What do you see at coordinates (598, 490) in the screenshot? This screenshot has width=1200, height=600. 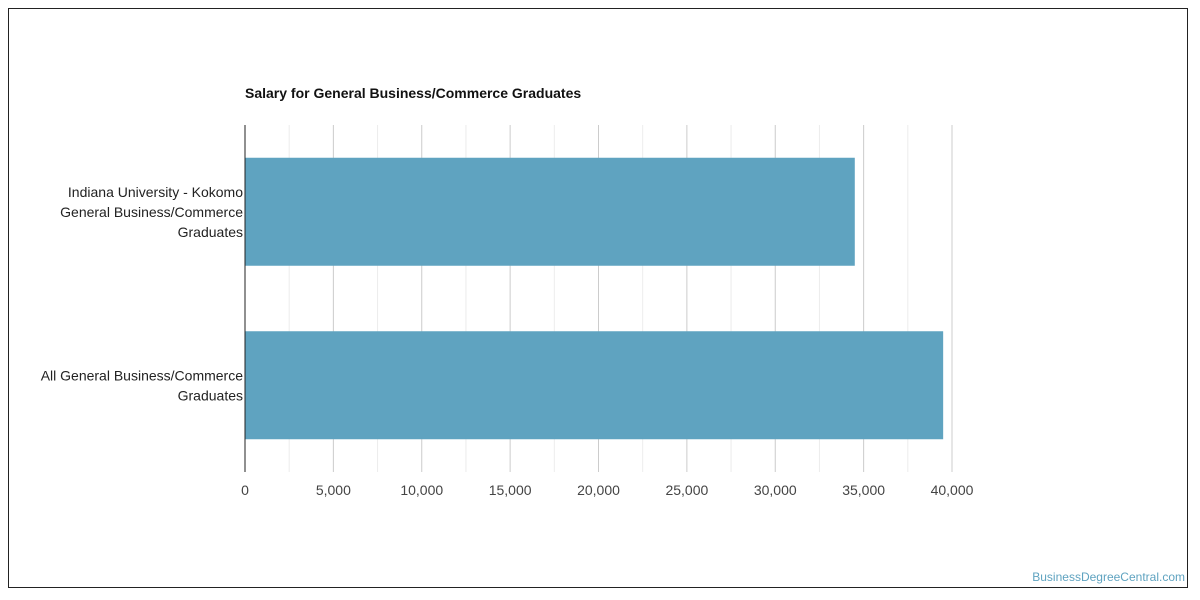 I see `x-tick-label: 20,000` at bounding box center [598, 490].